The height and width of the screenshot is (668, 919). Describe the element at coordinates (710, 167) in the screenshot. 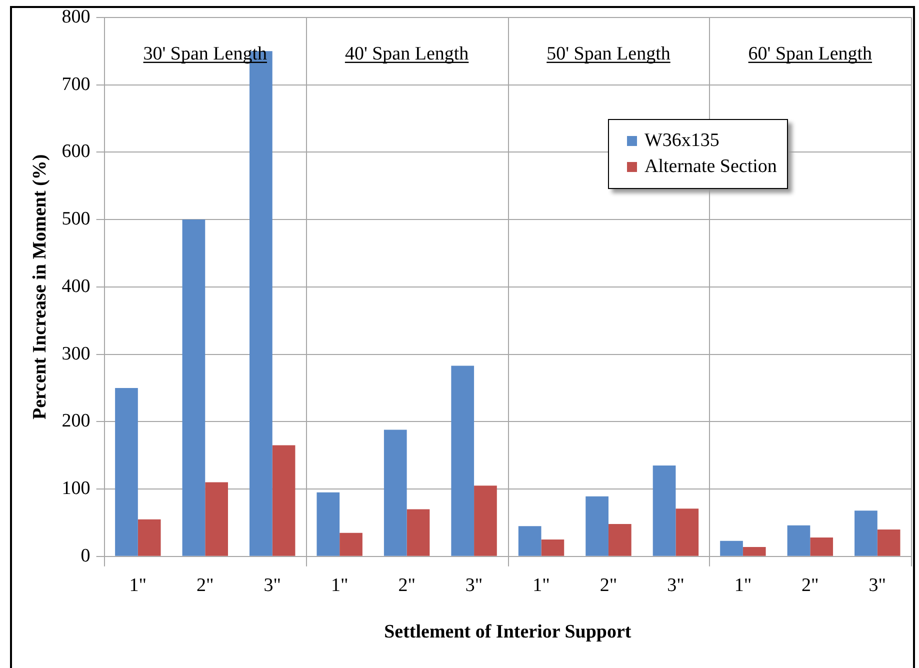

I see `legend-label: Alternate Section` at that location.